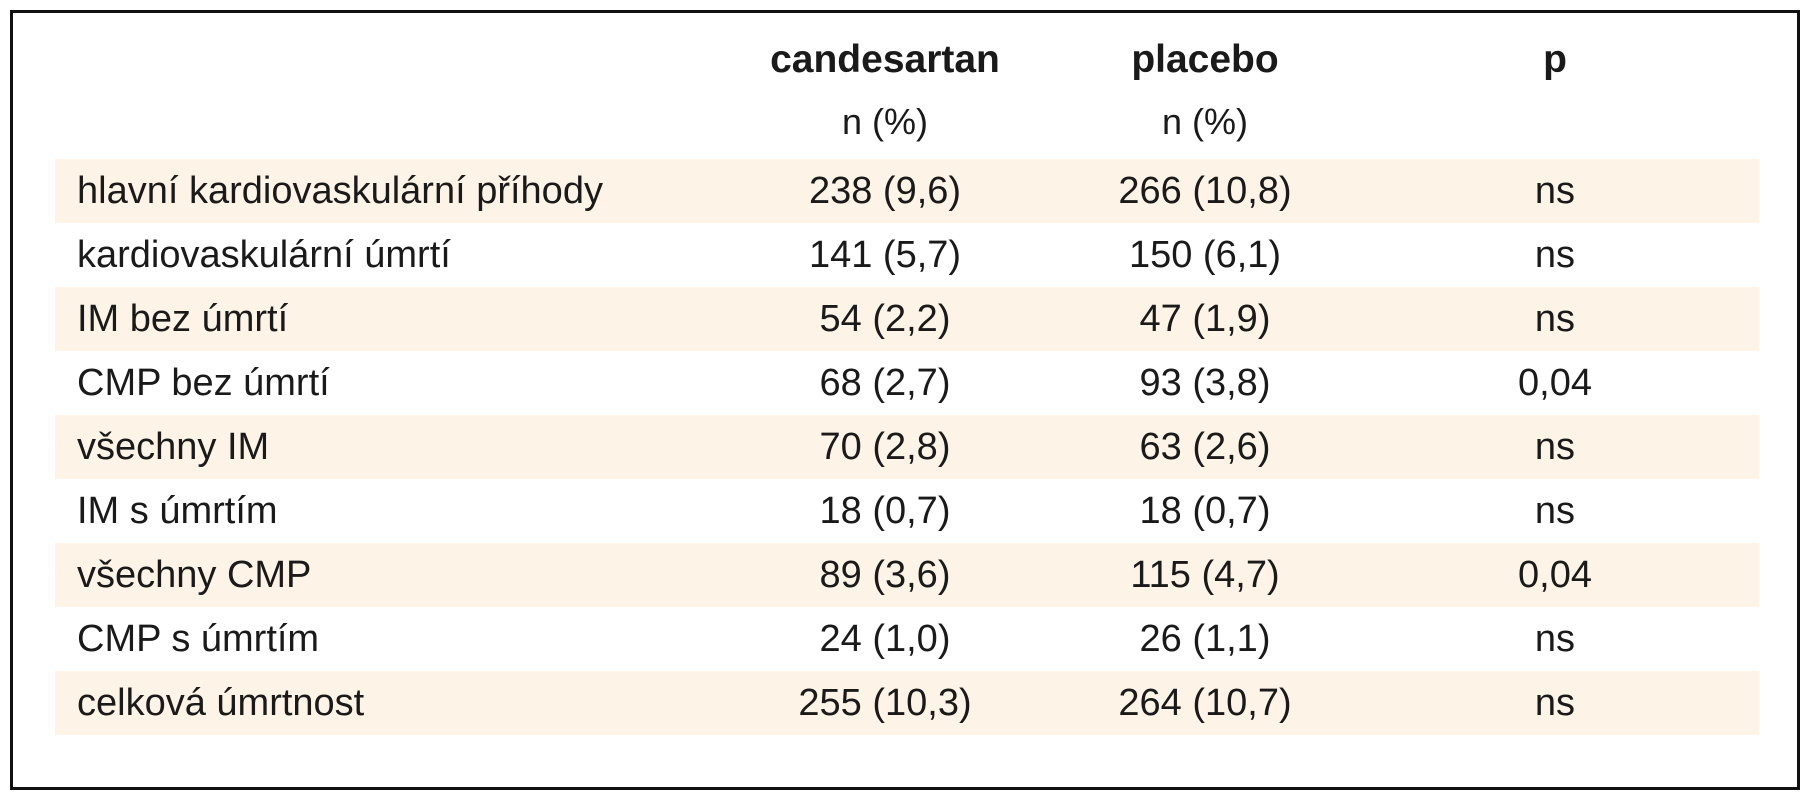  I want to click on row-label: CMP s úmrtím, so click(198, 639).